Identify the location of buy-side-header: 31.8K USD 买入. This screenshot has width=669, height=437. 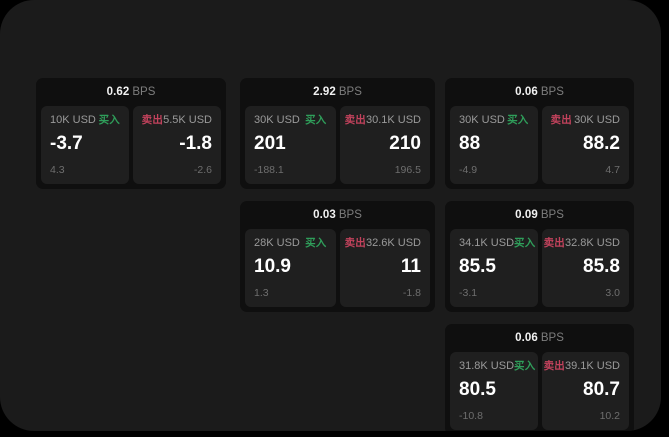
(497, 366).